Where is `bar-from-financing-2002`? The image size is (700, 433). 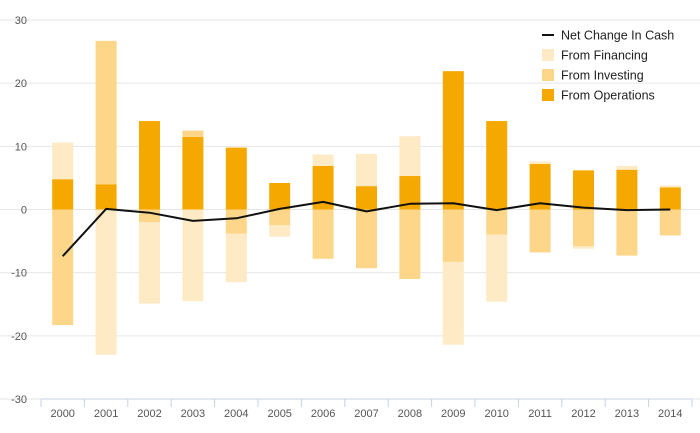 bar-from-financing-2002 is located at coordinates (149, 263).